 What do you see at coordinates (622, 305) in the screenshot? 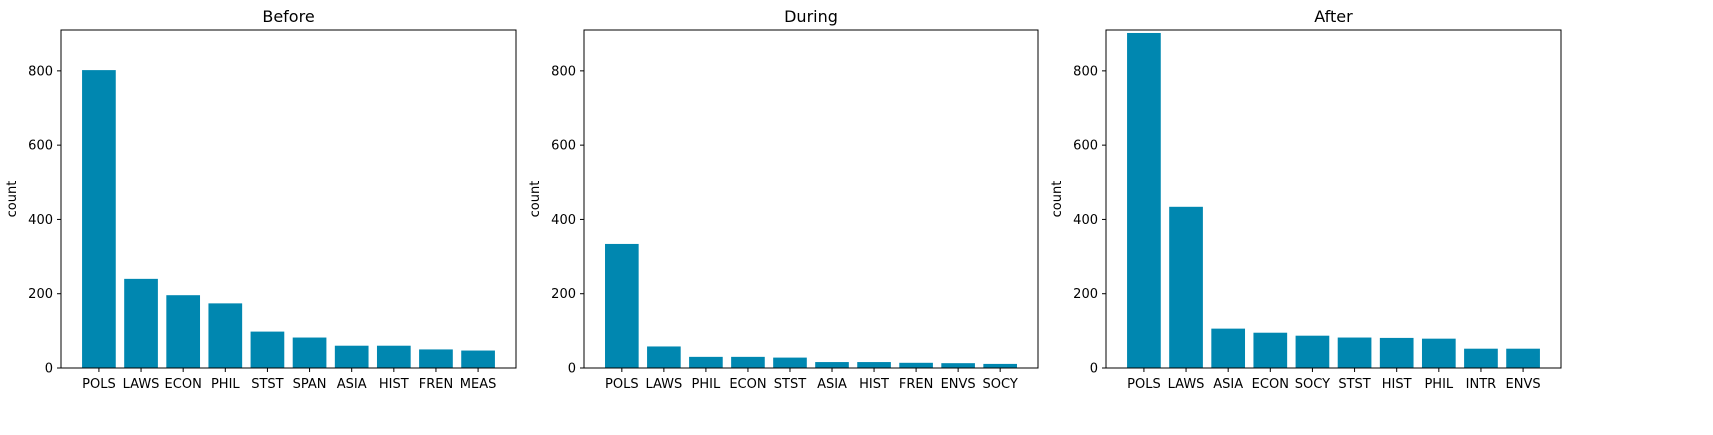
I see `chart-1-bar-pols` at bounding box center [622, 305].